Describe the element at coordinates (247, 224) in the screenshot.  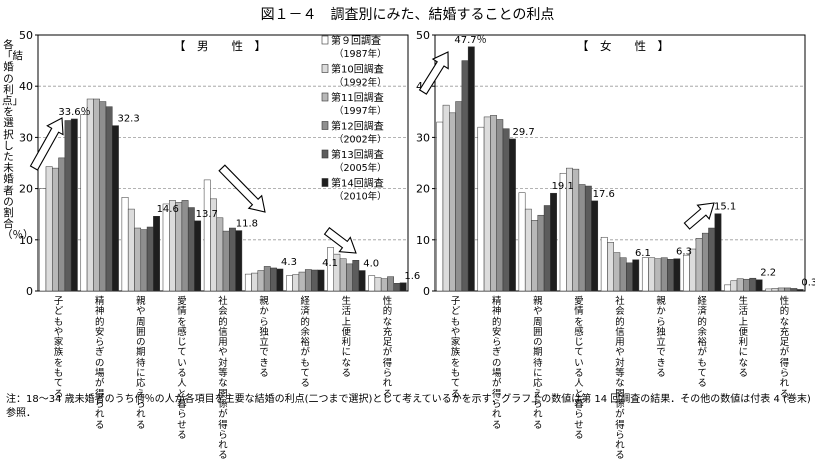
I see `data-label: 11.8` at that location.